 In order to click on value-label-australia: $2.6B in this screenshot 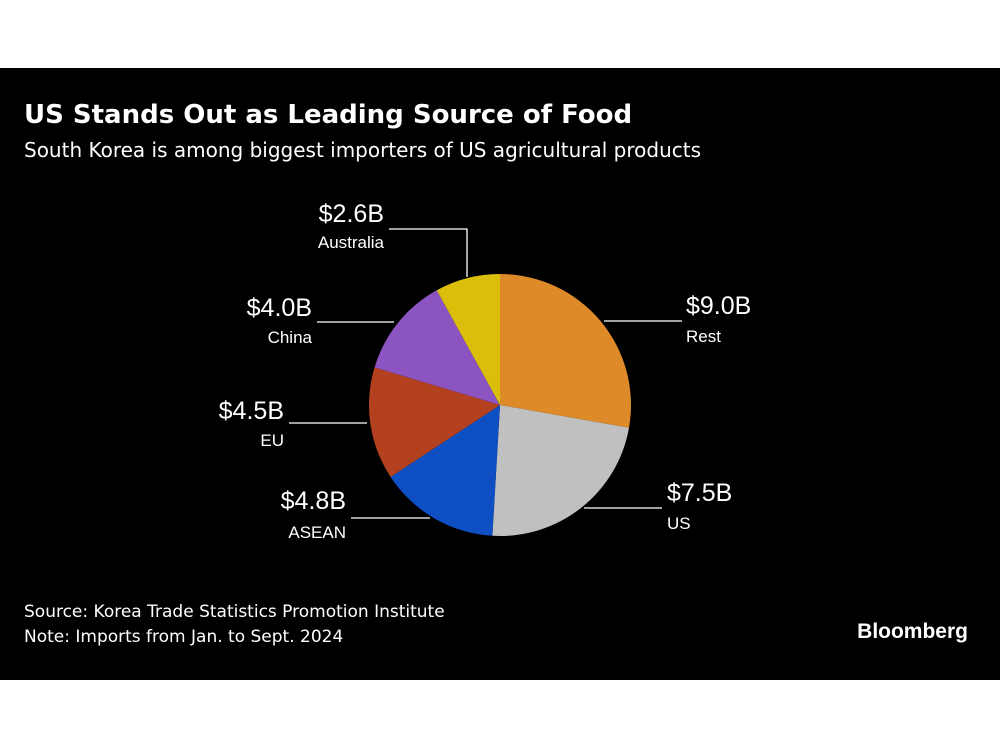, I will do `click(351, 214)`.